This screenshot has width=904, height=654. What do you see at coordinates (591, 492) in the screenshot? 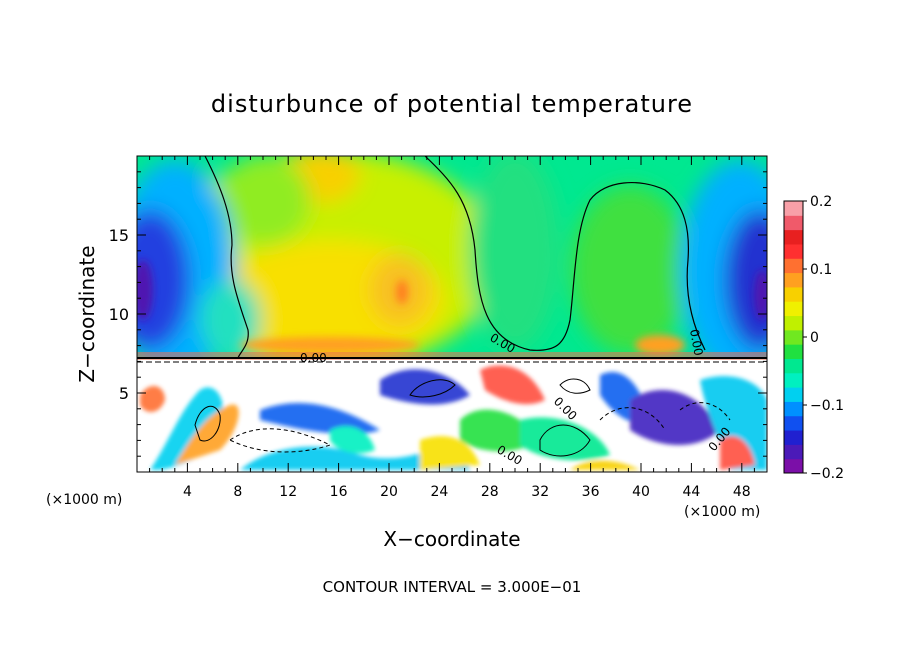
I see `x-tick-label: 36` at bounding box center [591, 492].